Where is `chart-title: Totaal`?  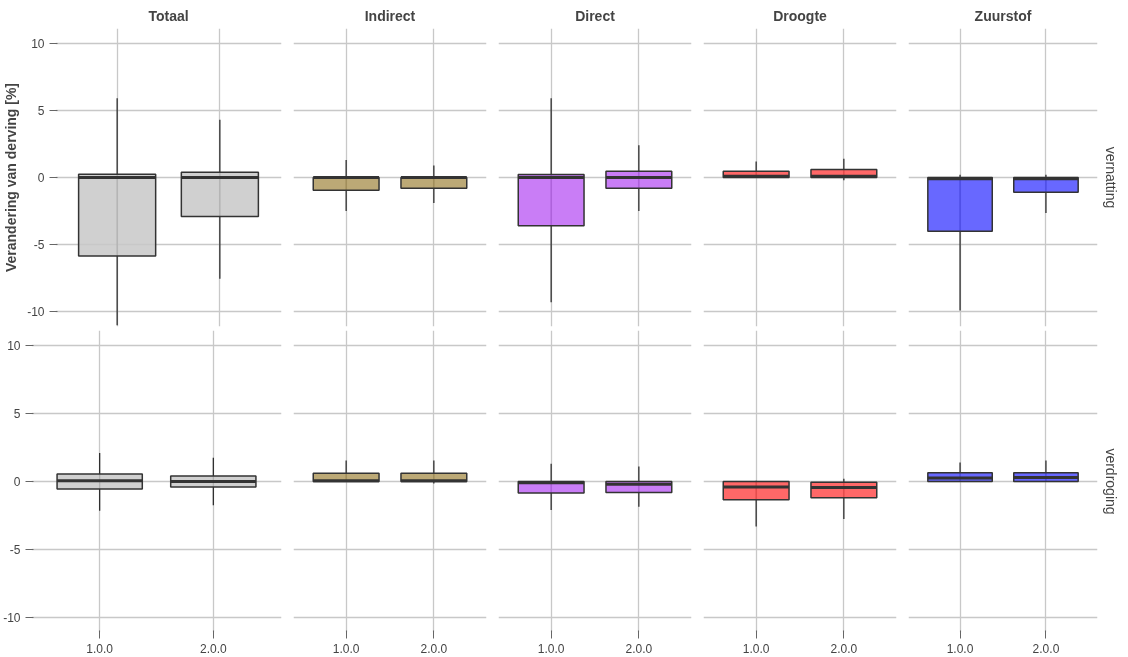
chart-title: Totaal is located at coordinates (168, 15).